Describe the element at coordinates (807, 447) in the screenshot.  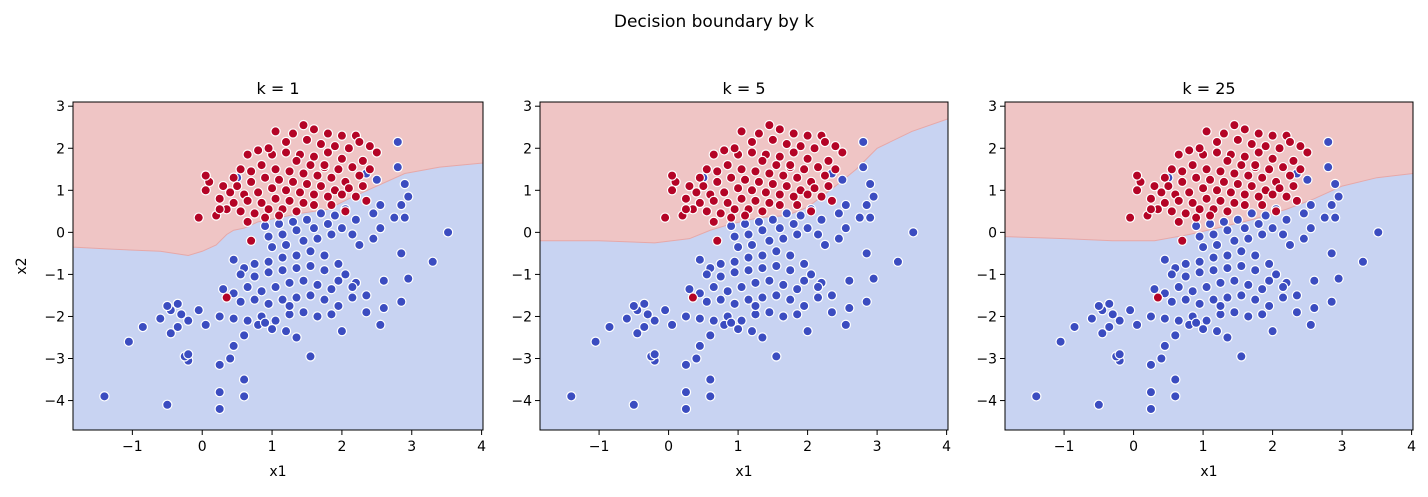
I see `x-tick-label: 2` at that location.